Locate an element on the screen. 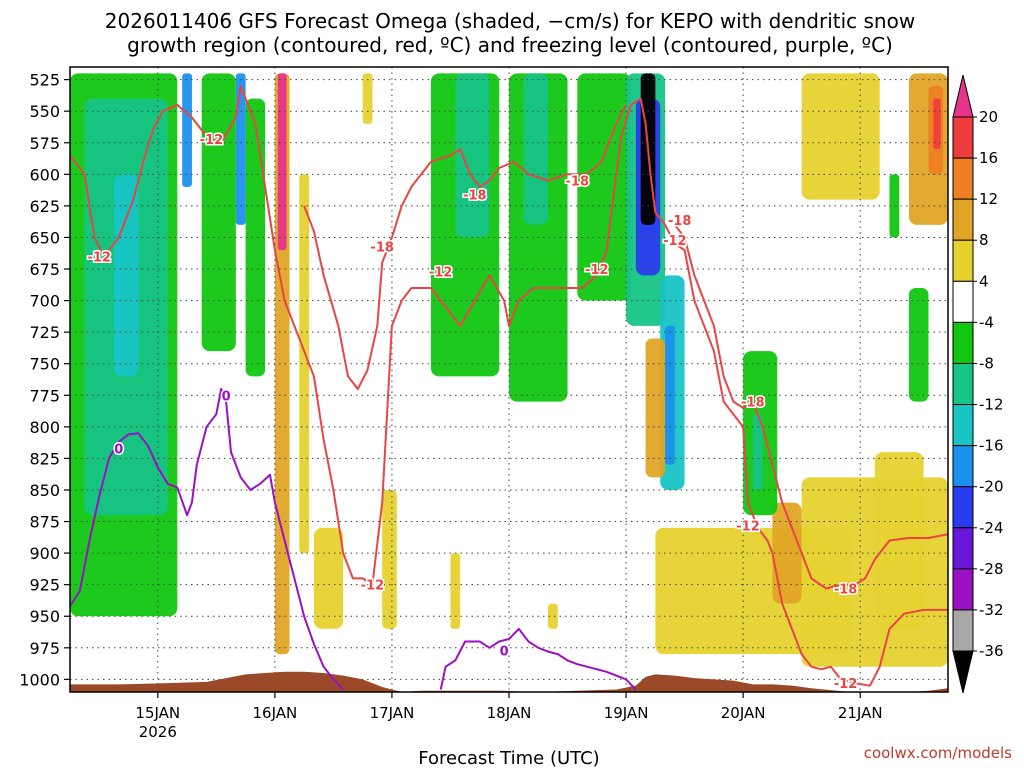  contour-label-6: -12 is located at coordinates (597, 270).